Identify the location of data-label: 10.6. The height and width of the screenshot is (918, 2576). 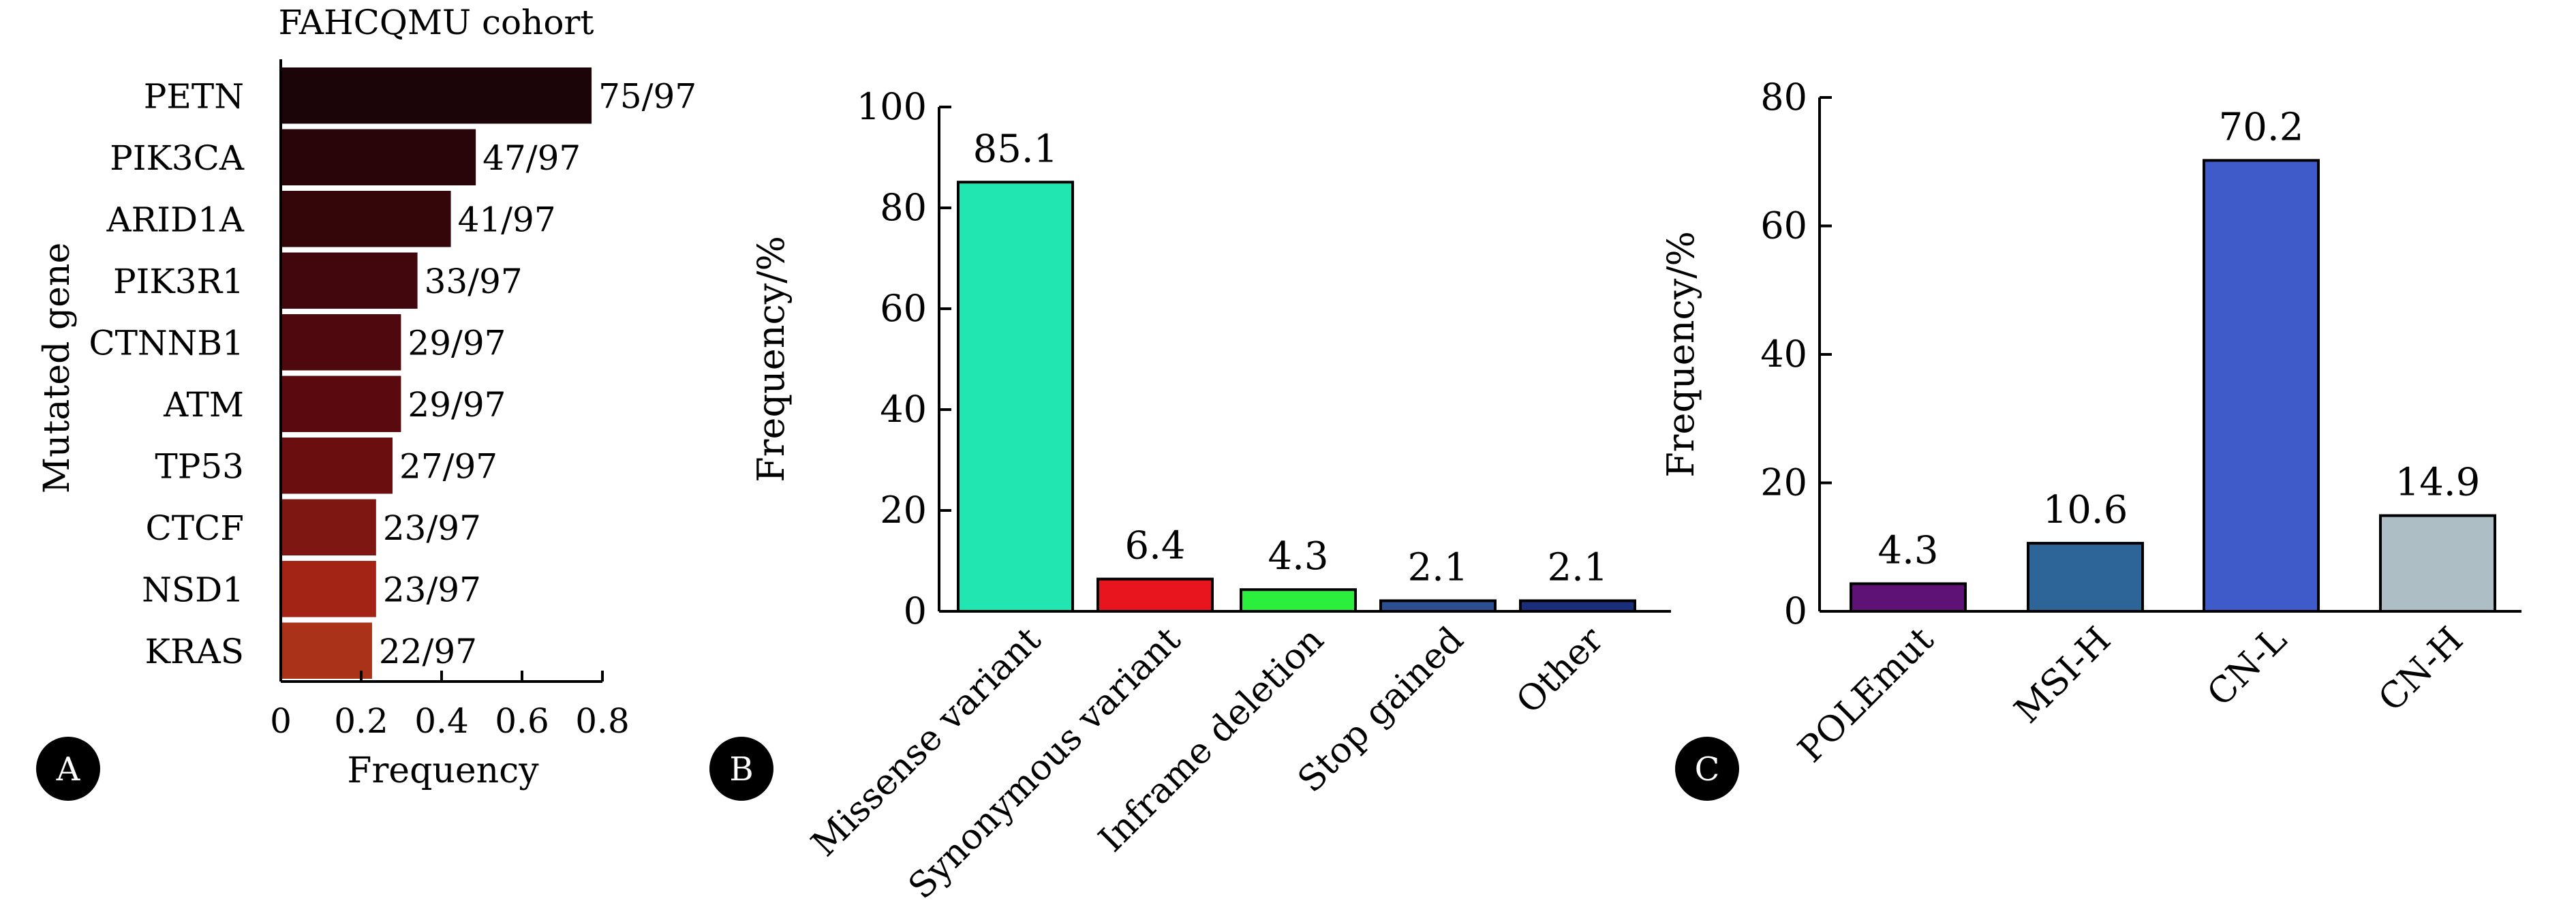
(2085, 510).